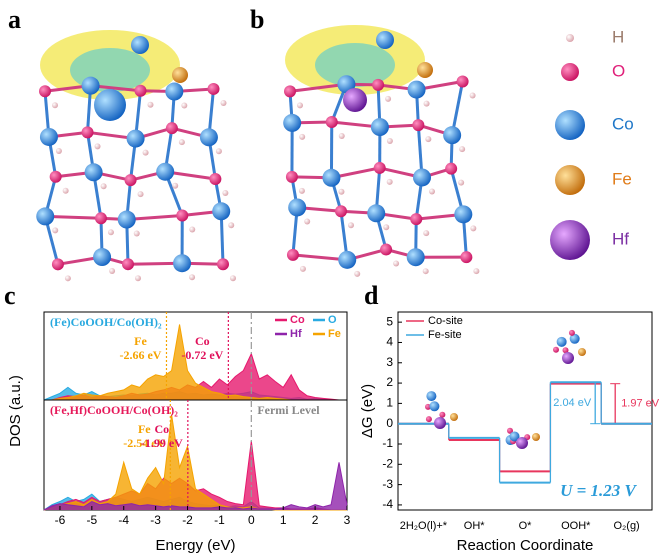  What do you see at coordinates (526, 526) in the screenshot?
I see `x-tick-label: O*` at bounding box center [526, 526].